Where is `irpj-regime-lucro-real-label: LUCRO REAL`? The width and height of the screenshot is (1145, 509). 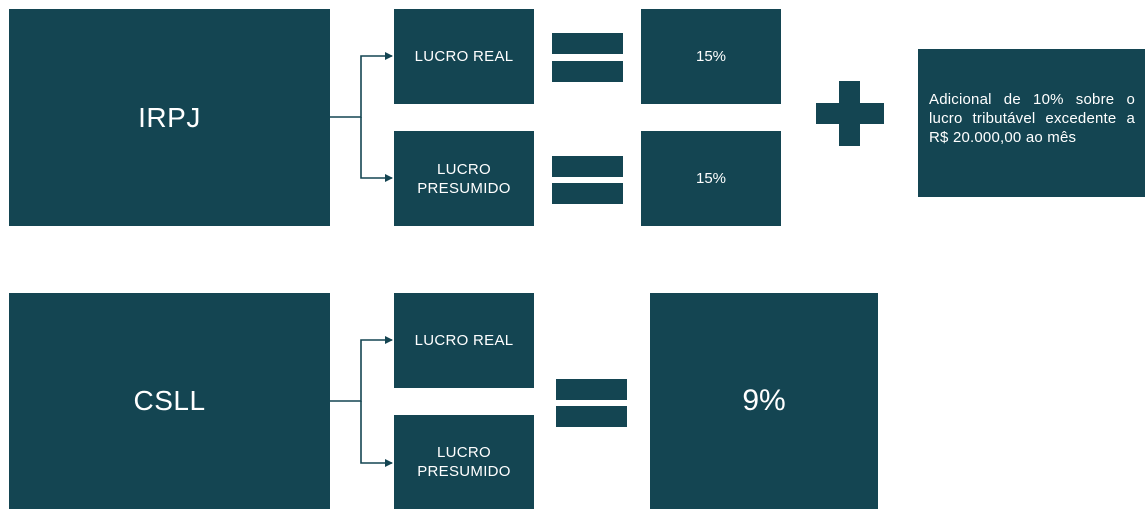
irpj-regime-lucro-real-label: LUCRO REAL is located at coordinates (464, 56).